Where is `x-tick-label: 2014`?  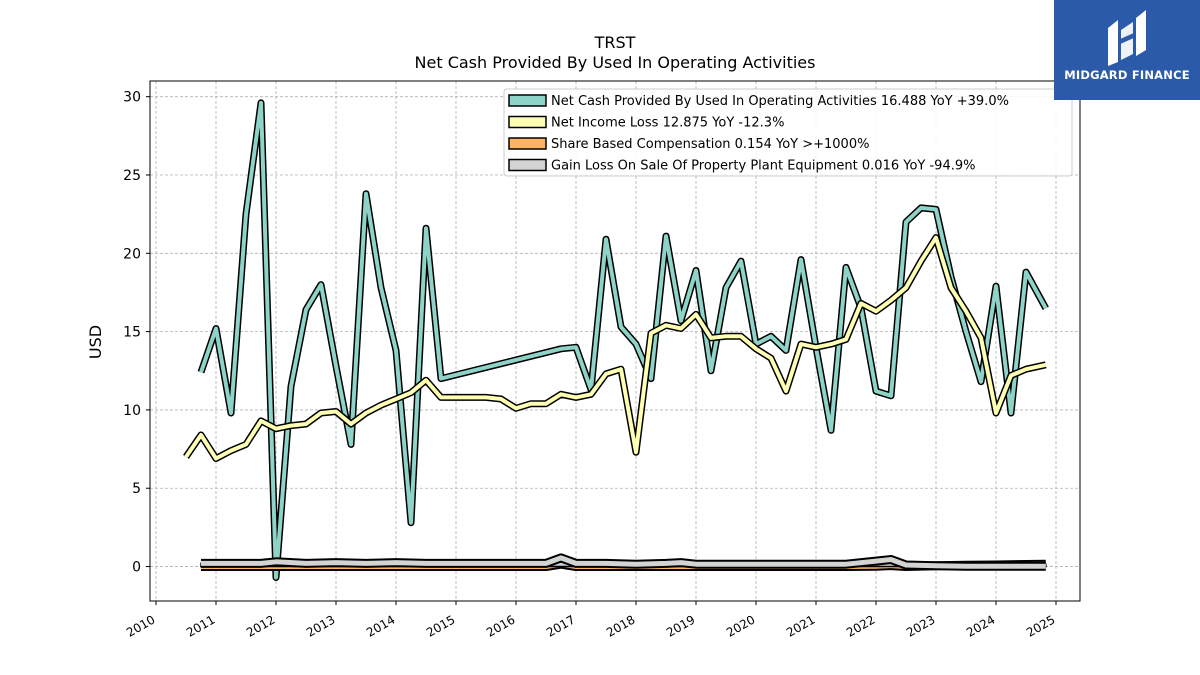
x-tick-label: 2014 is located at coordinates (380, 625).